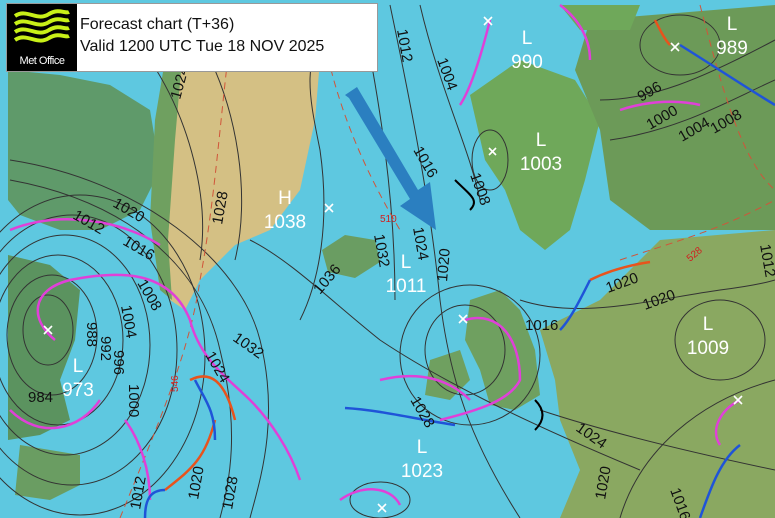  What do you see at coordinates (41, 26) in the screenshot?
I see `logo-waves-icon` at bounding box center [41, 26].